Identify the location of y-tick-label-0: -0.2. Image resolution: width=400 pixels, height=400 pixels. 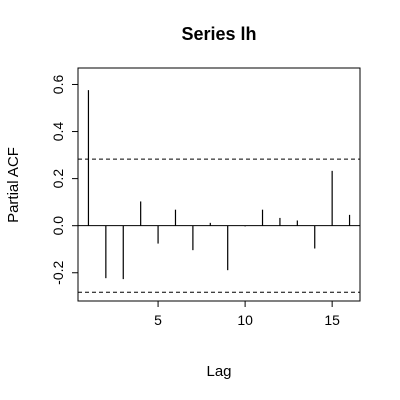
(58, 272).